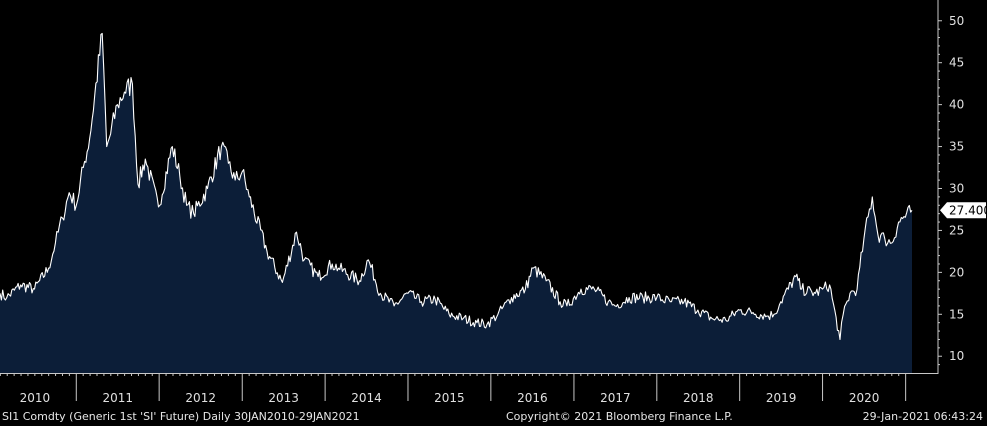 The height and width of the screenshot is (426, 987). What do you see at coordinates (956, 230) in the screenshot?
I see `y-tick-label: 25` at bounding box center [956, 230].